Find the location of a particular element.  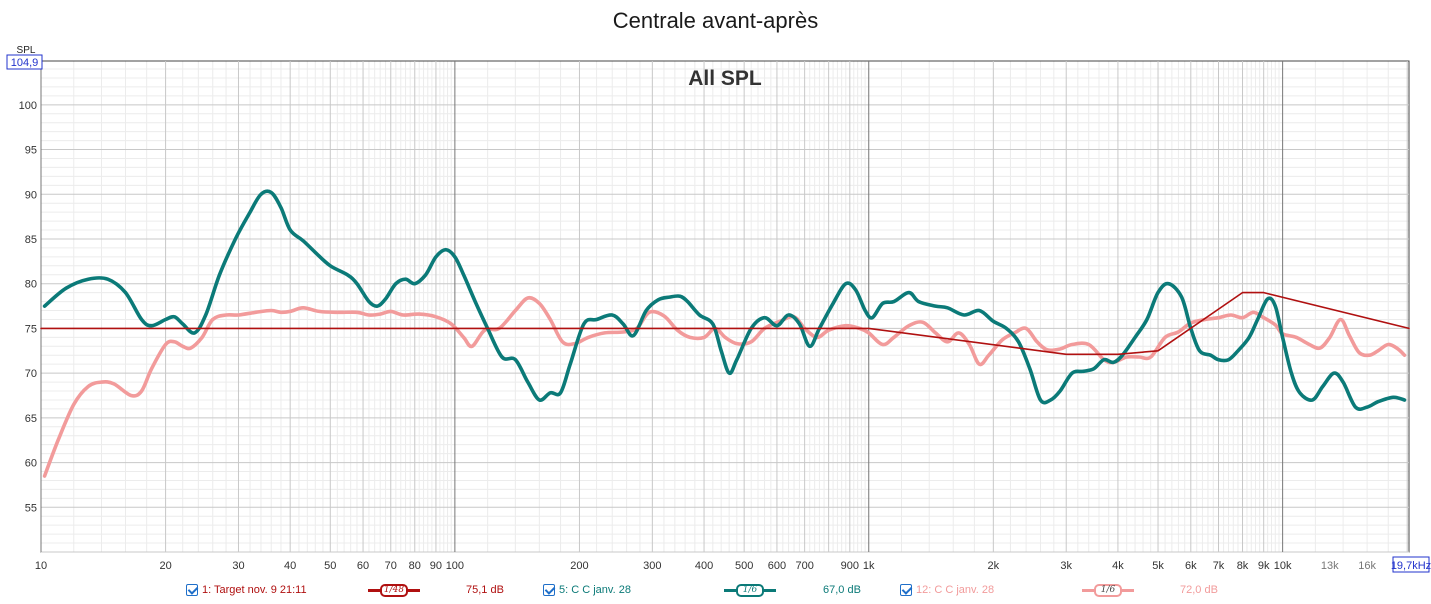

y-tick-label: 95 is located at coordinates (31, 151).